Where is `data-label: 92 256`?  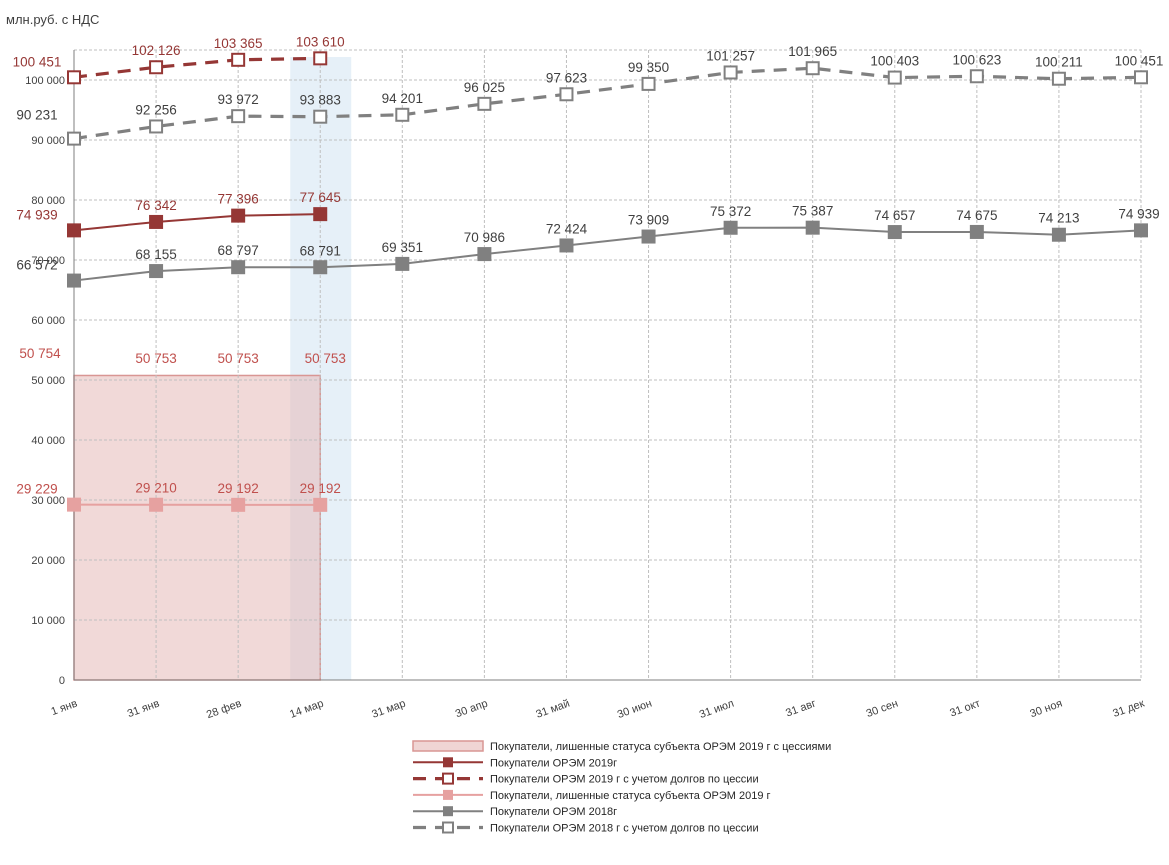
data-label: 92 256 is located at coordinates (155, 109).